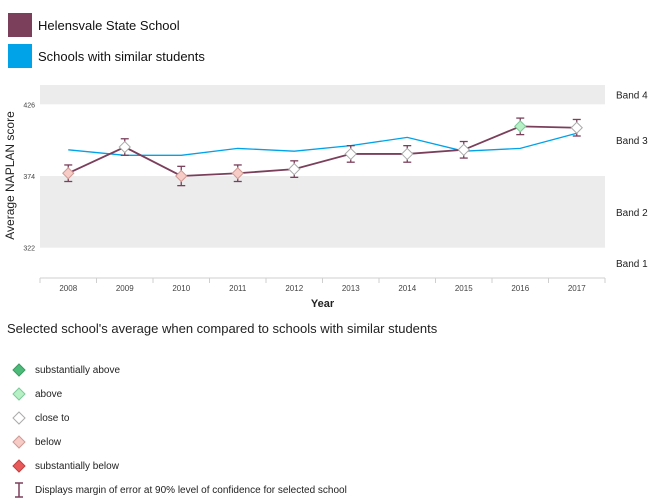  Describe the element at coordinates (464, 288) in the screenshot. I see `x-tick-label: 2015` at that location.